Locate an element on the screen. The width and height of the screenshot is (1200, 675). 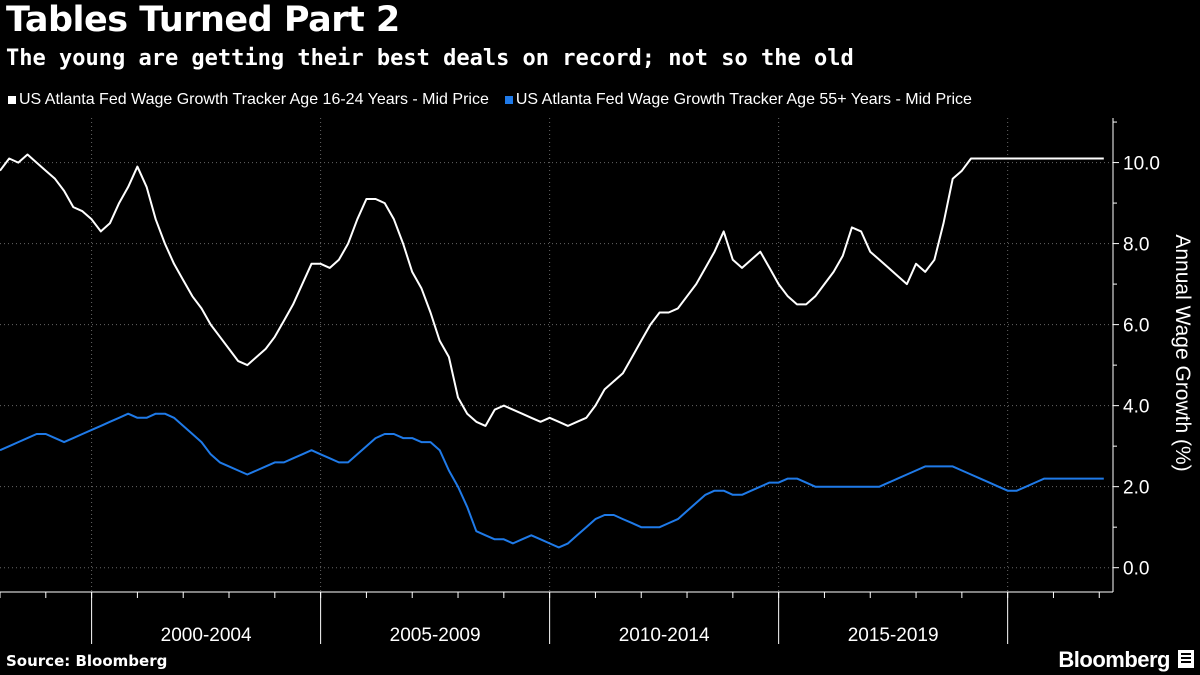
x-period-label: 2010-2014 is located at coordinates (664, 635).